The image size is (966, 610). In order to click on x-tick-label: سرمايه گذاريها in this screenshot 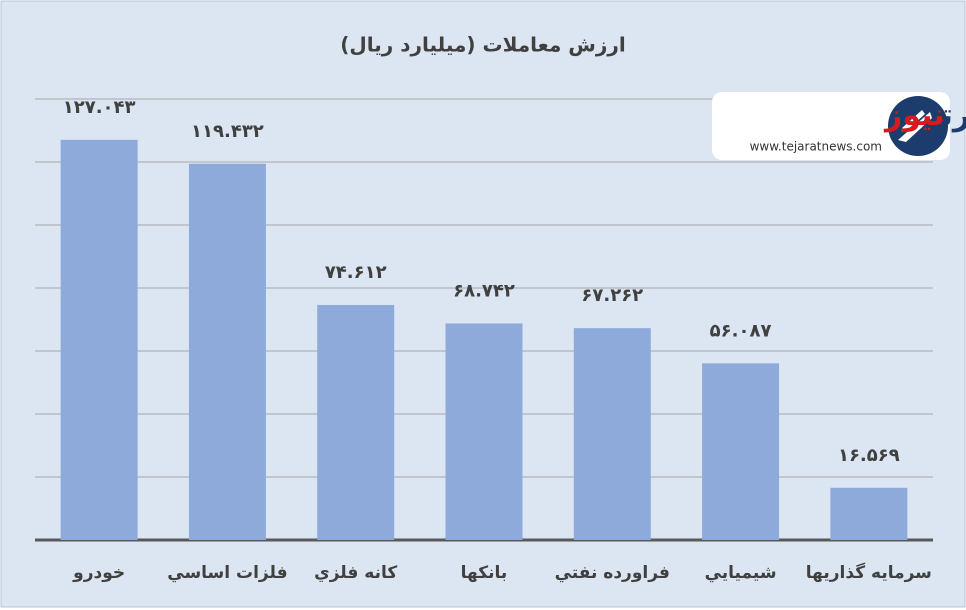, I will do `click(869, 572)`.